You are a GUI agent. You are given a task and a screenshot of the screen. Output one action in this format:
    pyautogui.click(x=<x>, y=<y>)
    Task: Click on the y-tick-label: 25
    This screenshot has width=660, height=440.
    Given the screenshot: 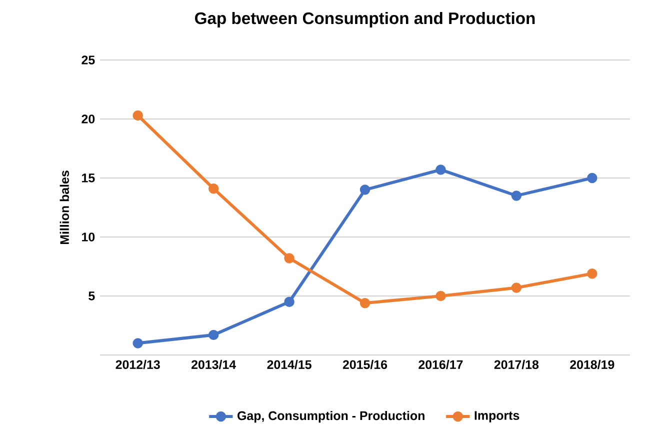 What is the action you would take?
    pyautogui.click(x=88, y=60)
    